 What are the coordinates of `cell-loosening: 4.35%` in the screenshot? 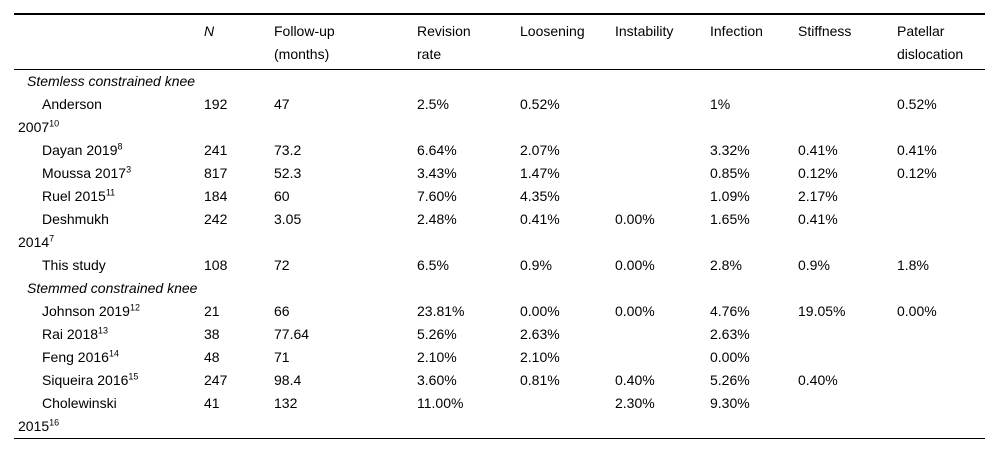 It's located at (540, 196).